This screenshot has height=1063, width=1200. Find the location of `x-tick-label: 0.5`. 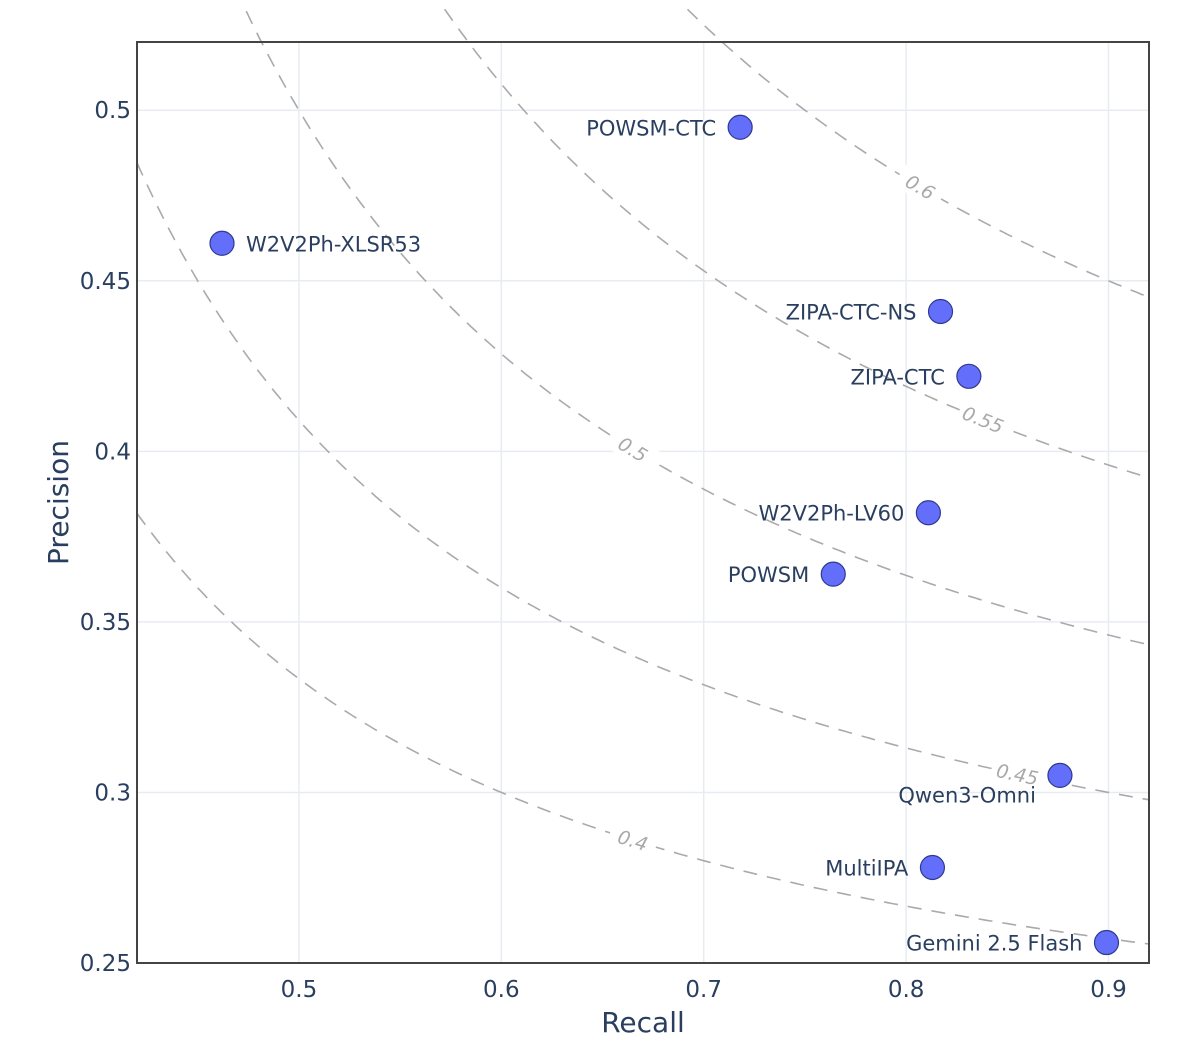

x-tick-label: 0.5 is located at coordinates (299, 990).